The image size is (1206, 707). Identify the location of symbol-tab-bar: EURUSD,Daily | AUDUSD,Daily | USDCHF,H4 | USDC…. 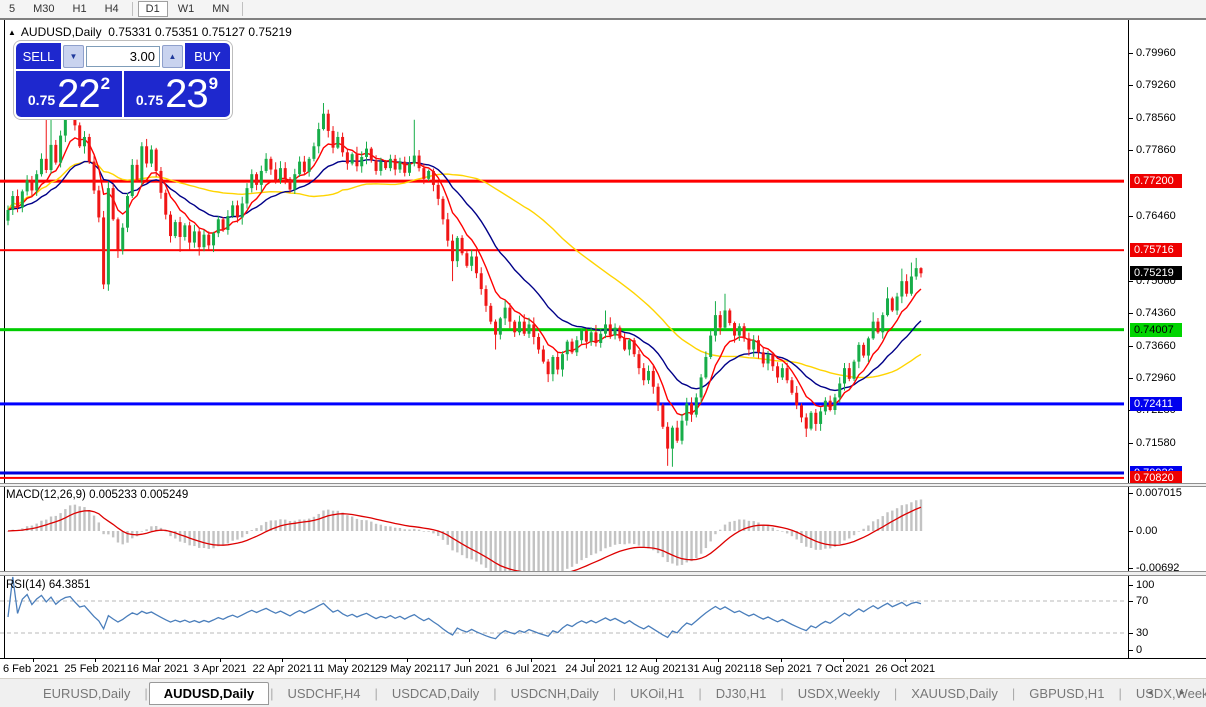
(603, 692).